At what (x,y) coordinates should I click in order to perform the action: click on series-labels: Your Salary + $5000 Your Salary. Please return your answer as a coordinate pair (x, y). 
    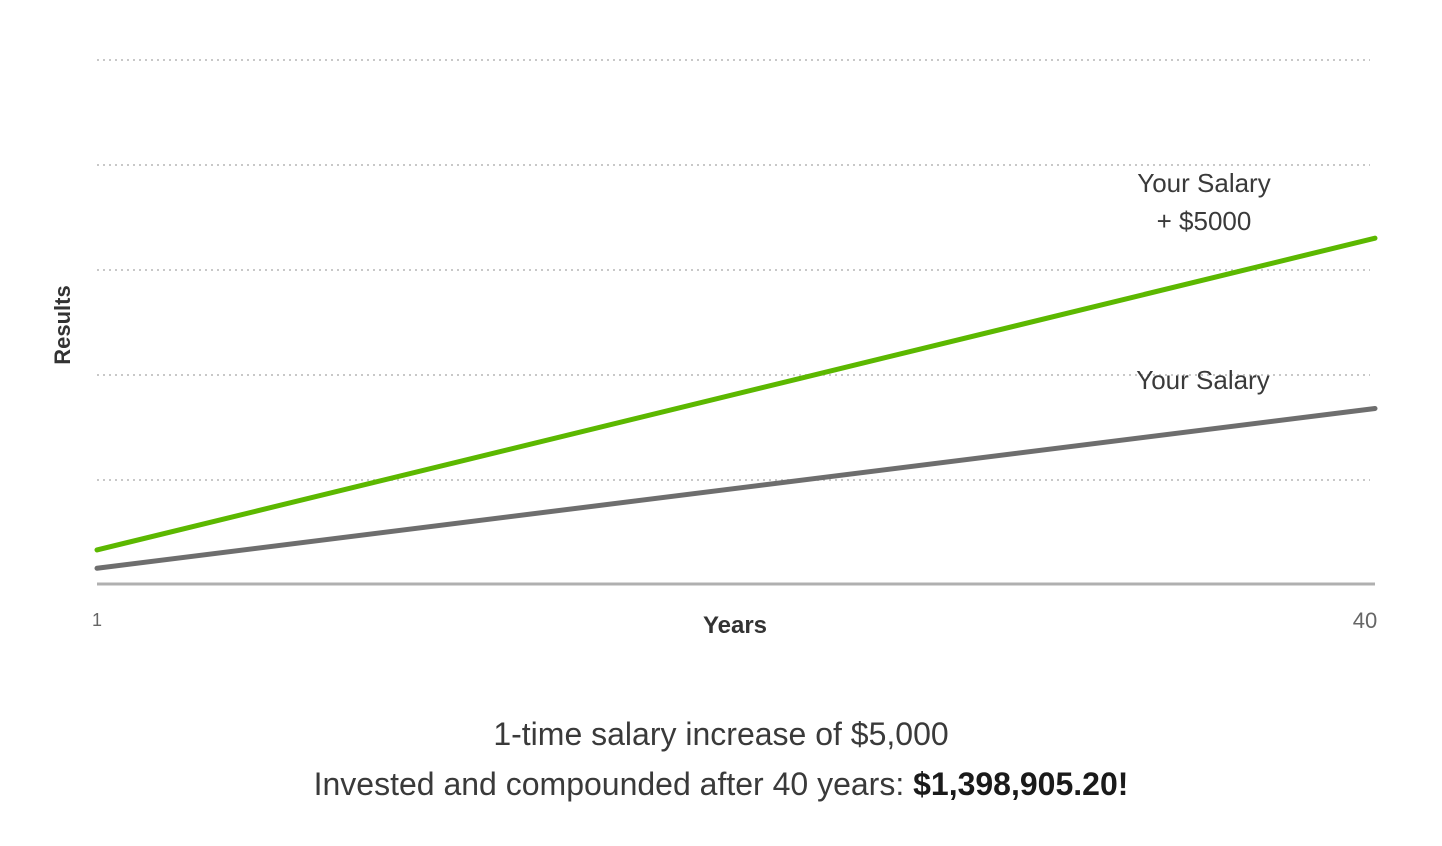
    Looking at the image, I should click on (1203, 281).